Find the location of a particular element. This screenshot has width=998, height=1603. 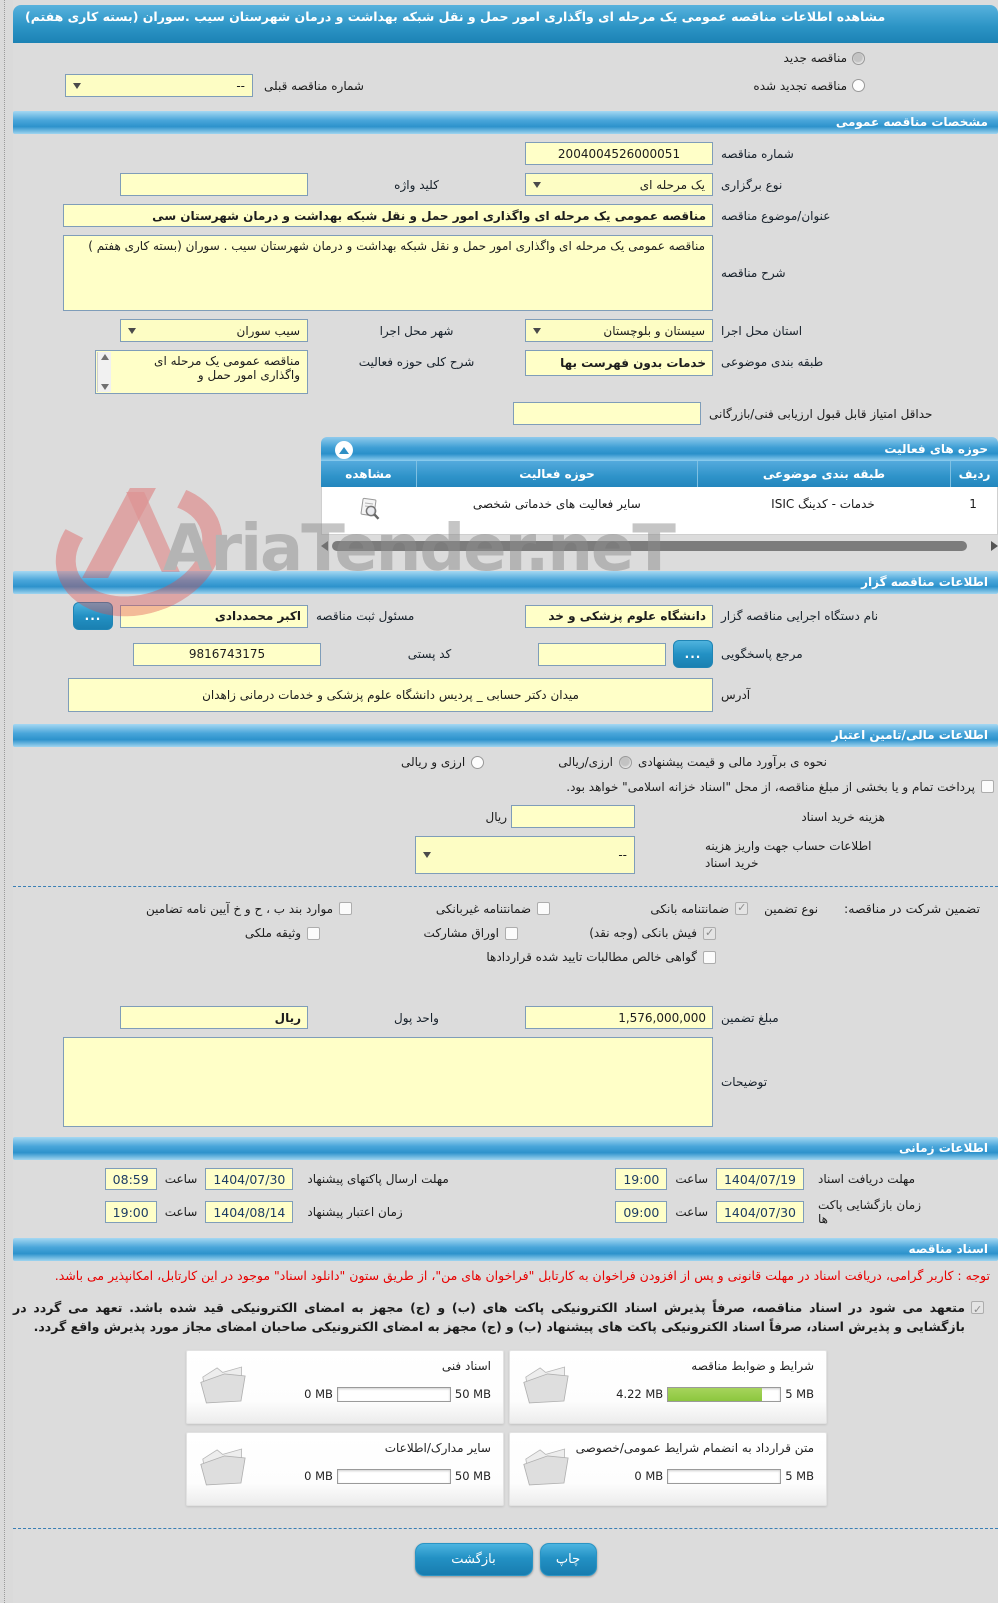

section-header-specs: مشخصات مناقصه عمومی is located at coordinates (505, 122).